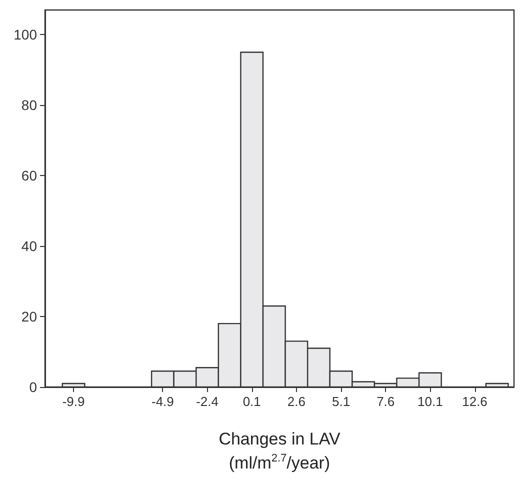 Image resolution: width=532 pixels, height=497 pixels. What do you see at coordinates (296, 401) in the screenshot?
I see `x-tick-label: 2.6` at bounding box center [296, 401].